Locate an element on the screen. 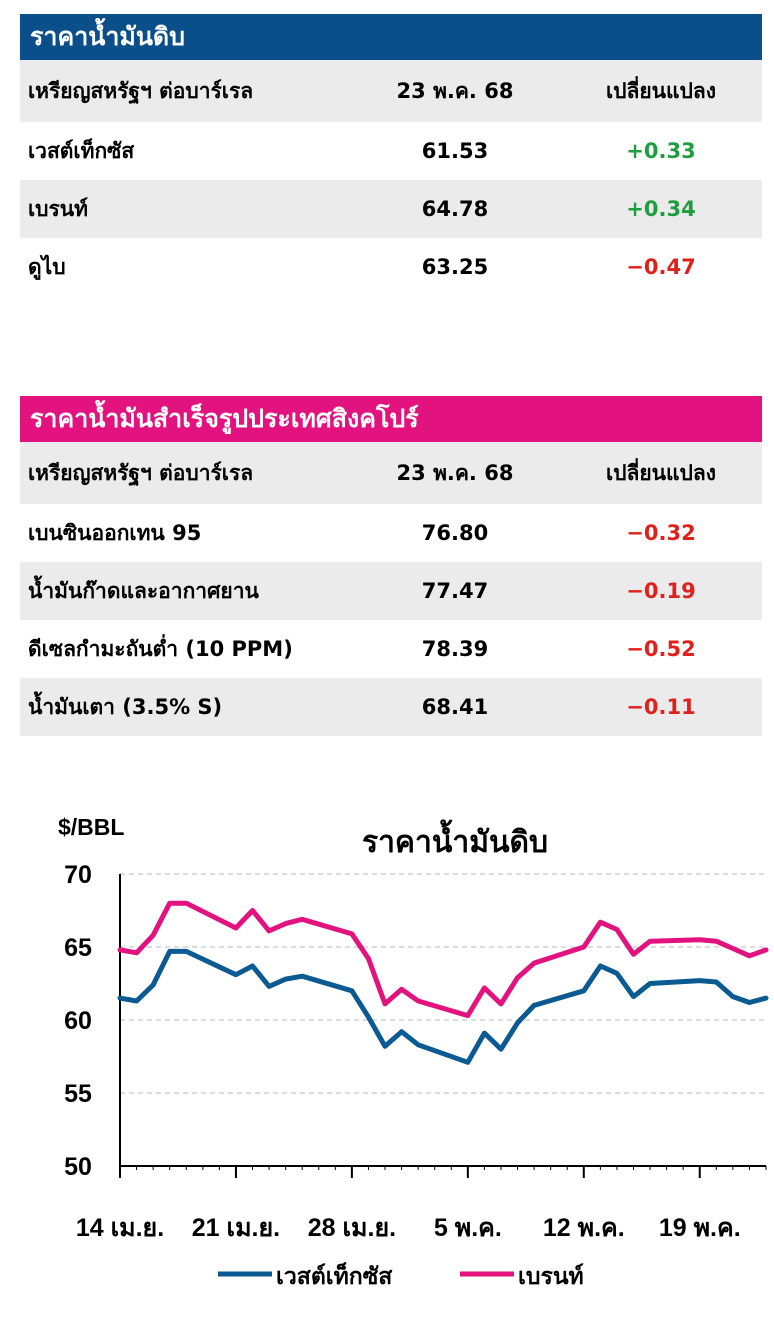 The height and width of the screenshot is (1332, 774). row-change: −0.32 is located at coordinates (661, 533).